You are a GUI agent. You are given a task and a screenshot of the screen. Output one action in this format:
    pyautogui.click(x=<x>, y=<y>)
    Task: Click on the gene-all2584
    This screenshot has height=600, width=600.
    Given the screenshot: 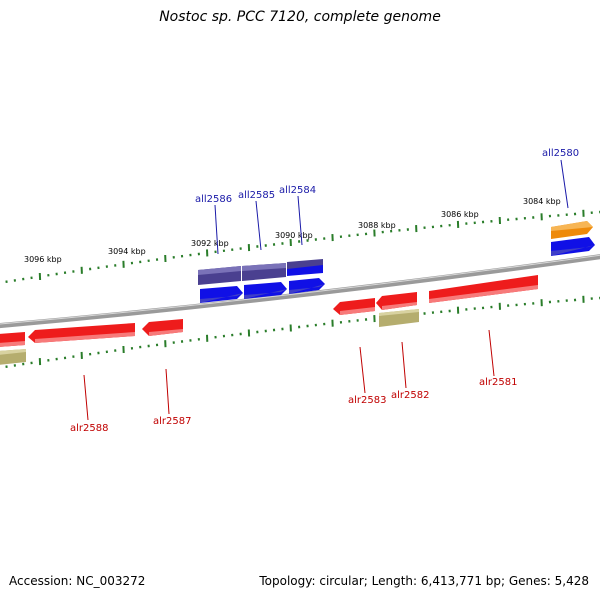 What is the action you would take?
    pyautogui.click(x=305, y=267)
    